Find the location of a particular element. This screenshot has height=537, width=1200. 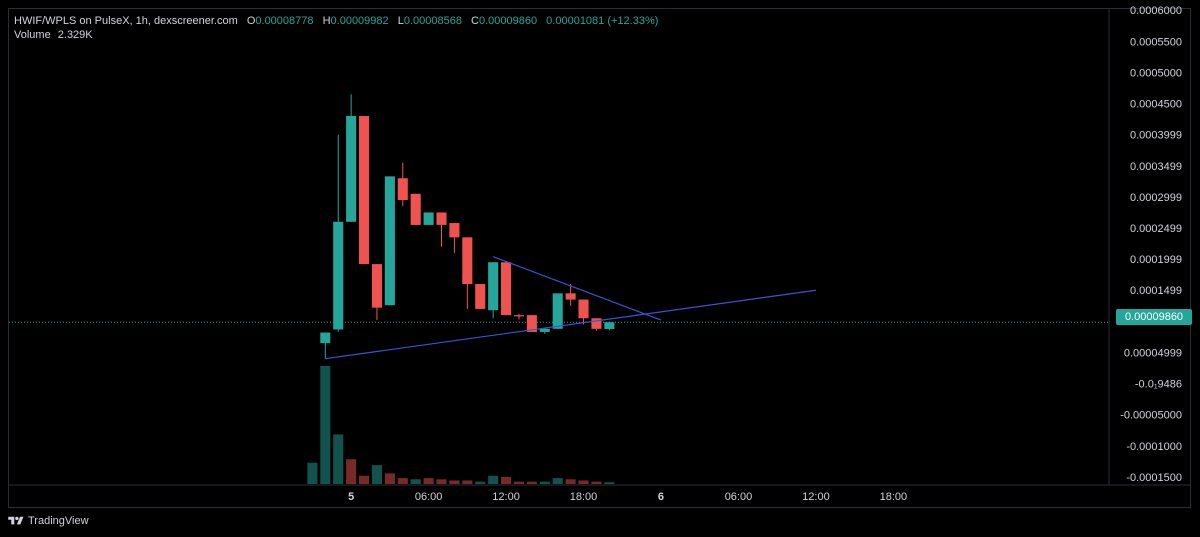

y-tick-label: -0.0₁9486 is located at coordinates (1158, 385).